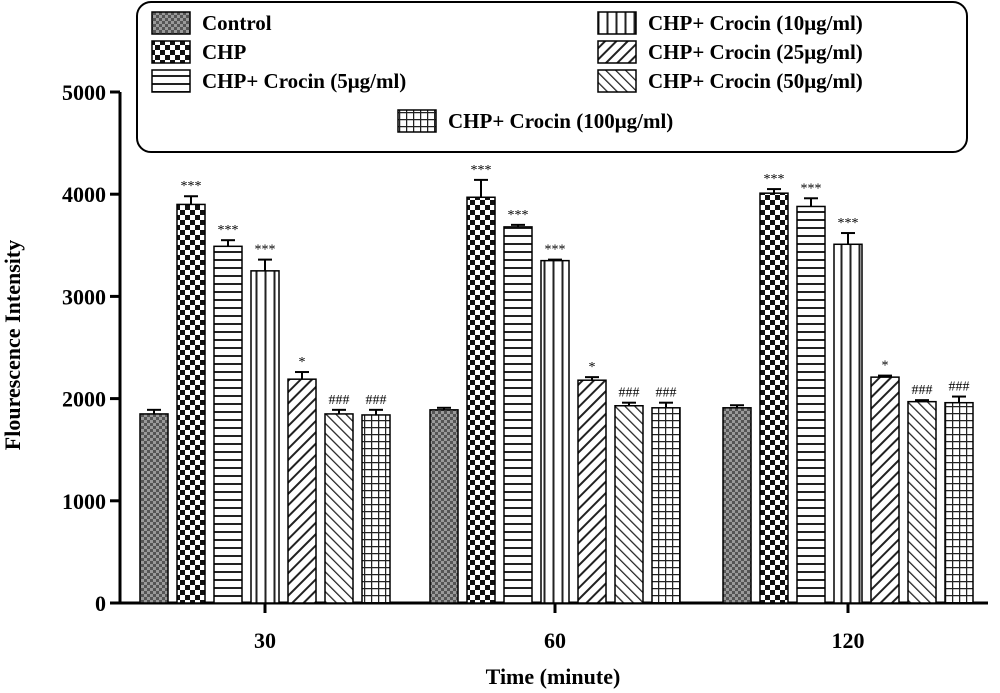 Image resolution: width=1000 pixels, height=693 pixels. What do you see at coordinates (553, 676) in the screenshot?
I see `x-axis-title: Time (minute)` at bounding box center [553, 676].